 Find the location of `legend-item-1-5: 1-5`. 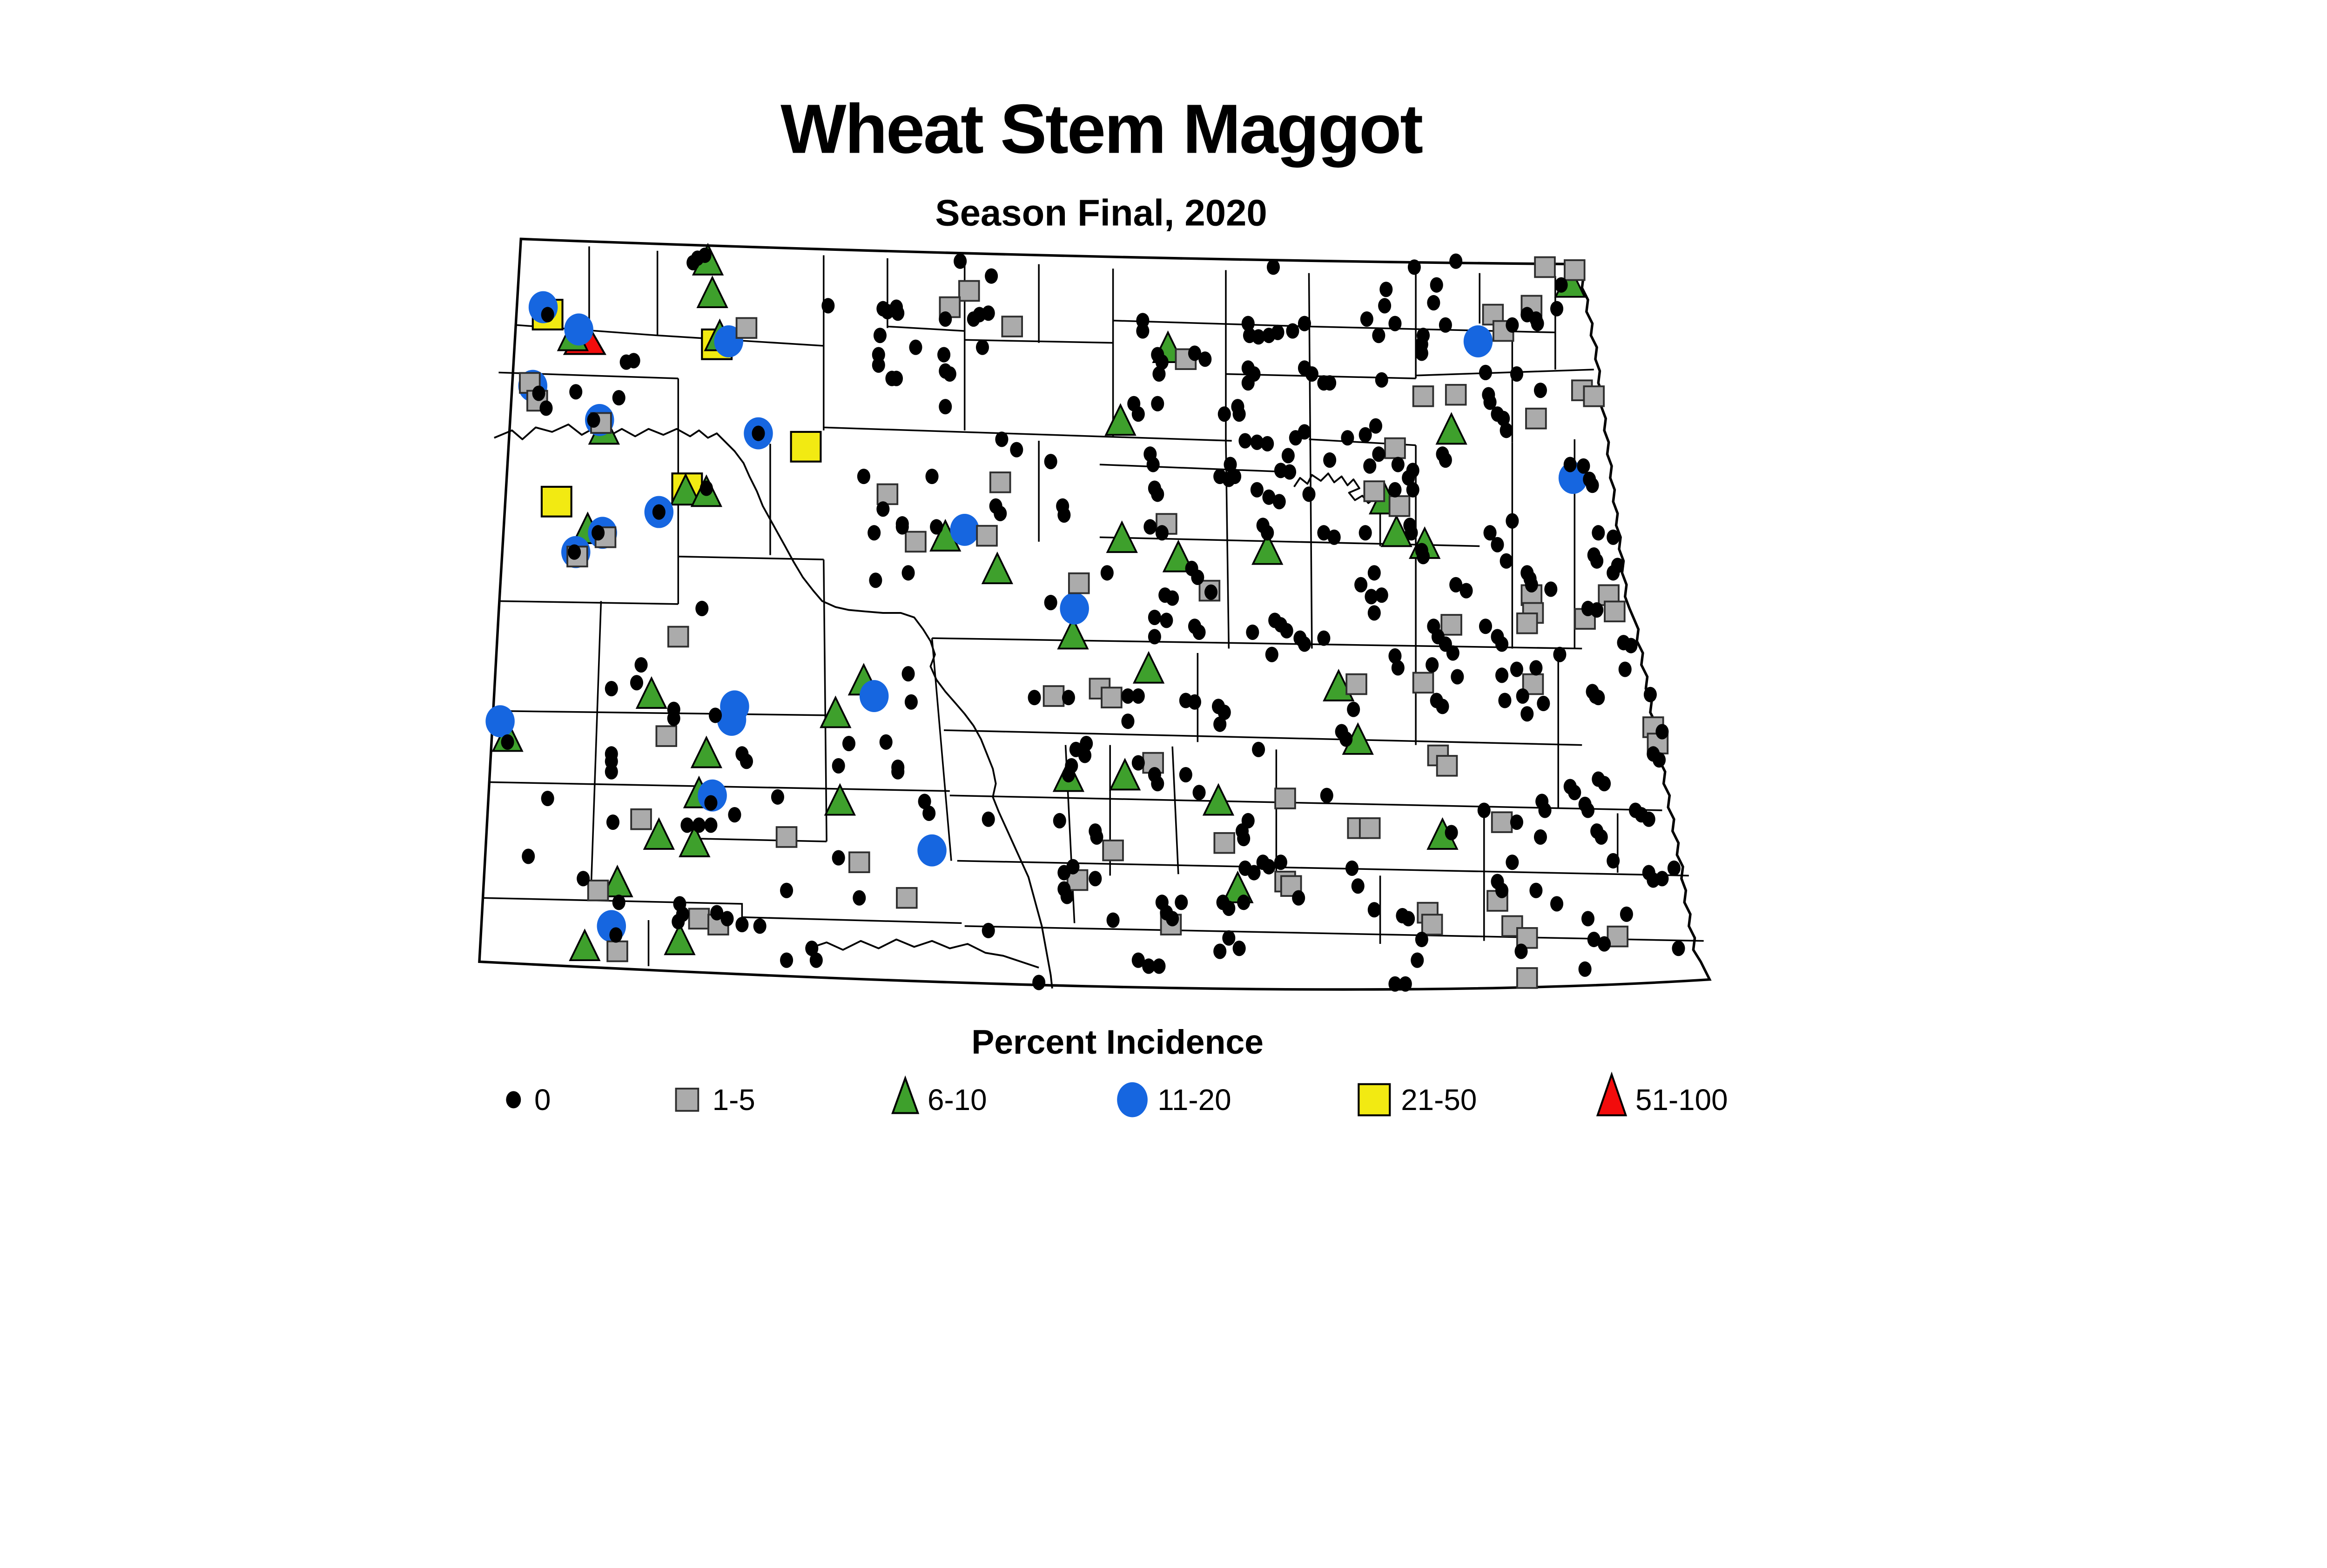

legend-item-1-5: 1-5 is located at coordinates (715, 1100).